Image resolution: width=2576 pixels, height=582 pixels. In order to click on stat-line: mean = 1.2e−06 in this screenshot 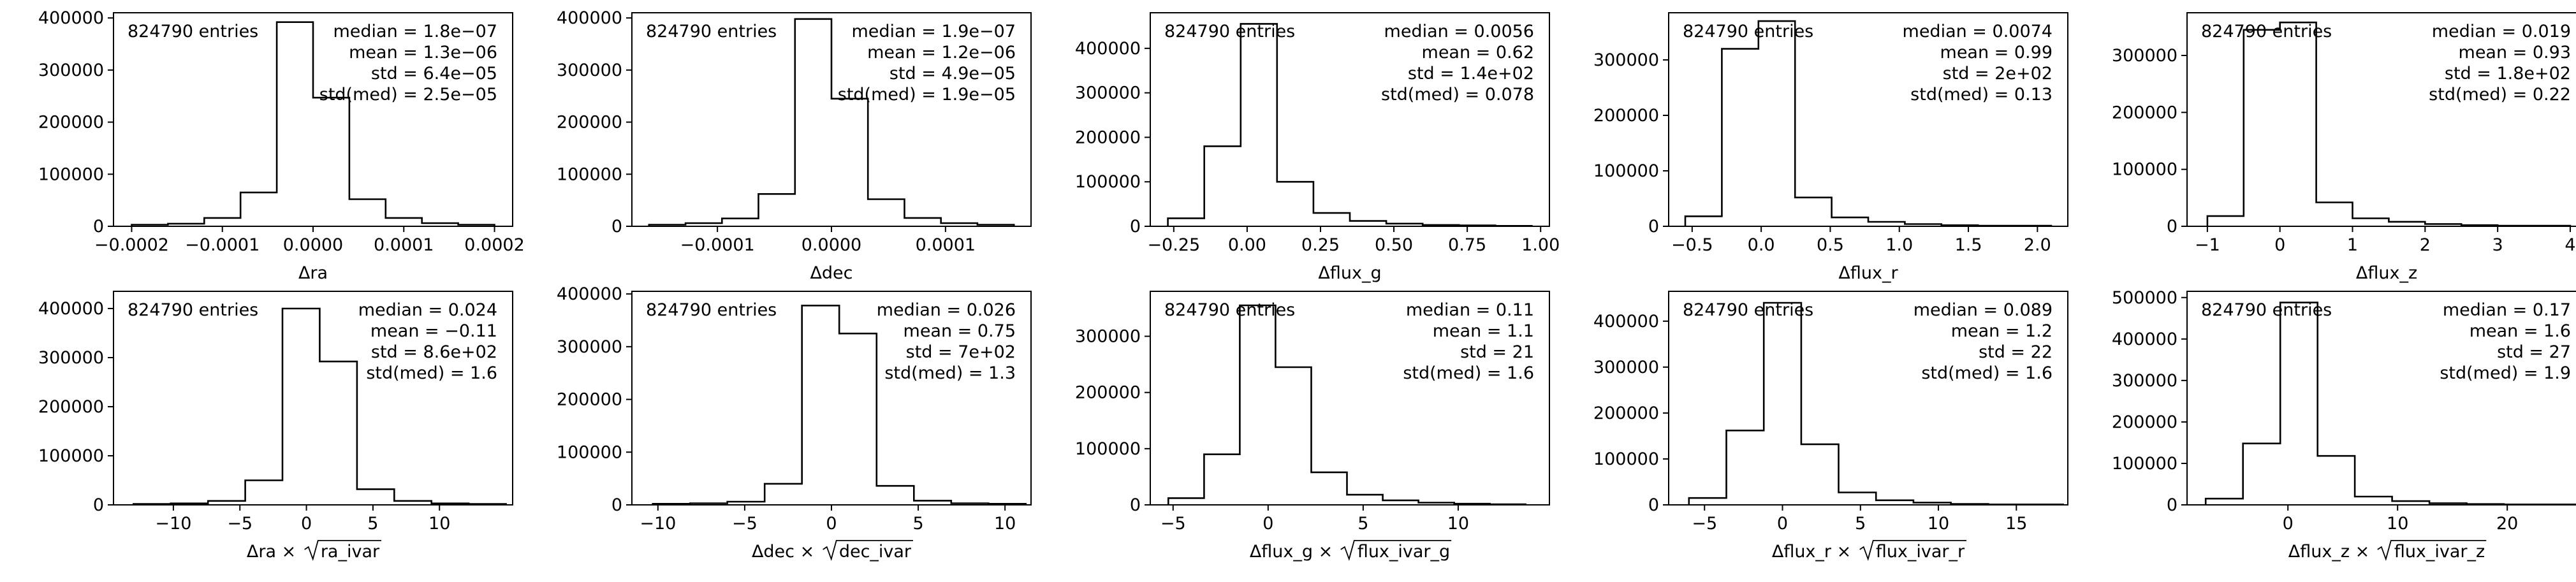, I will do `click(941, 52)`.